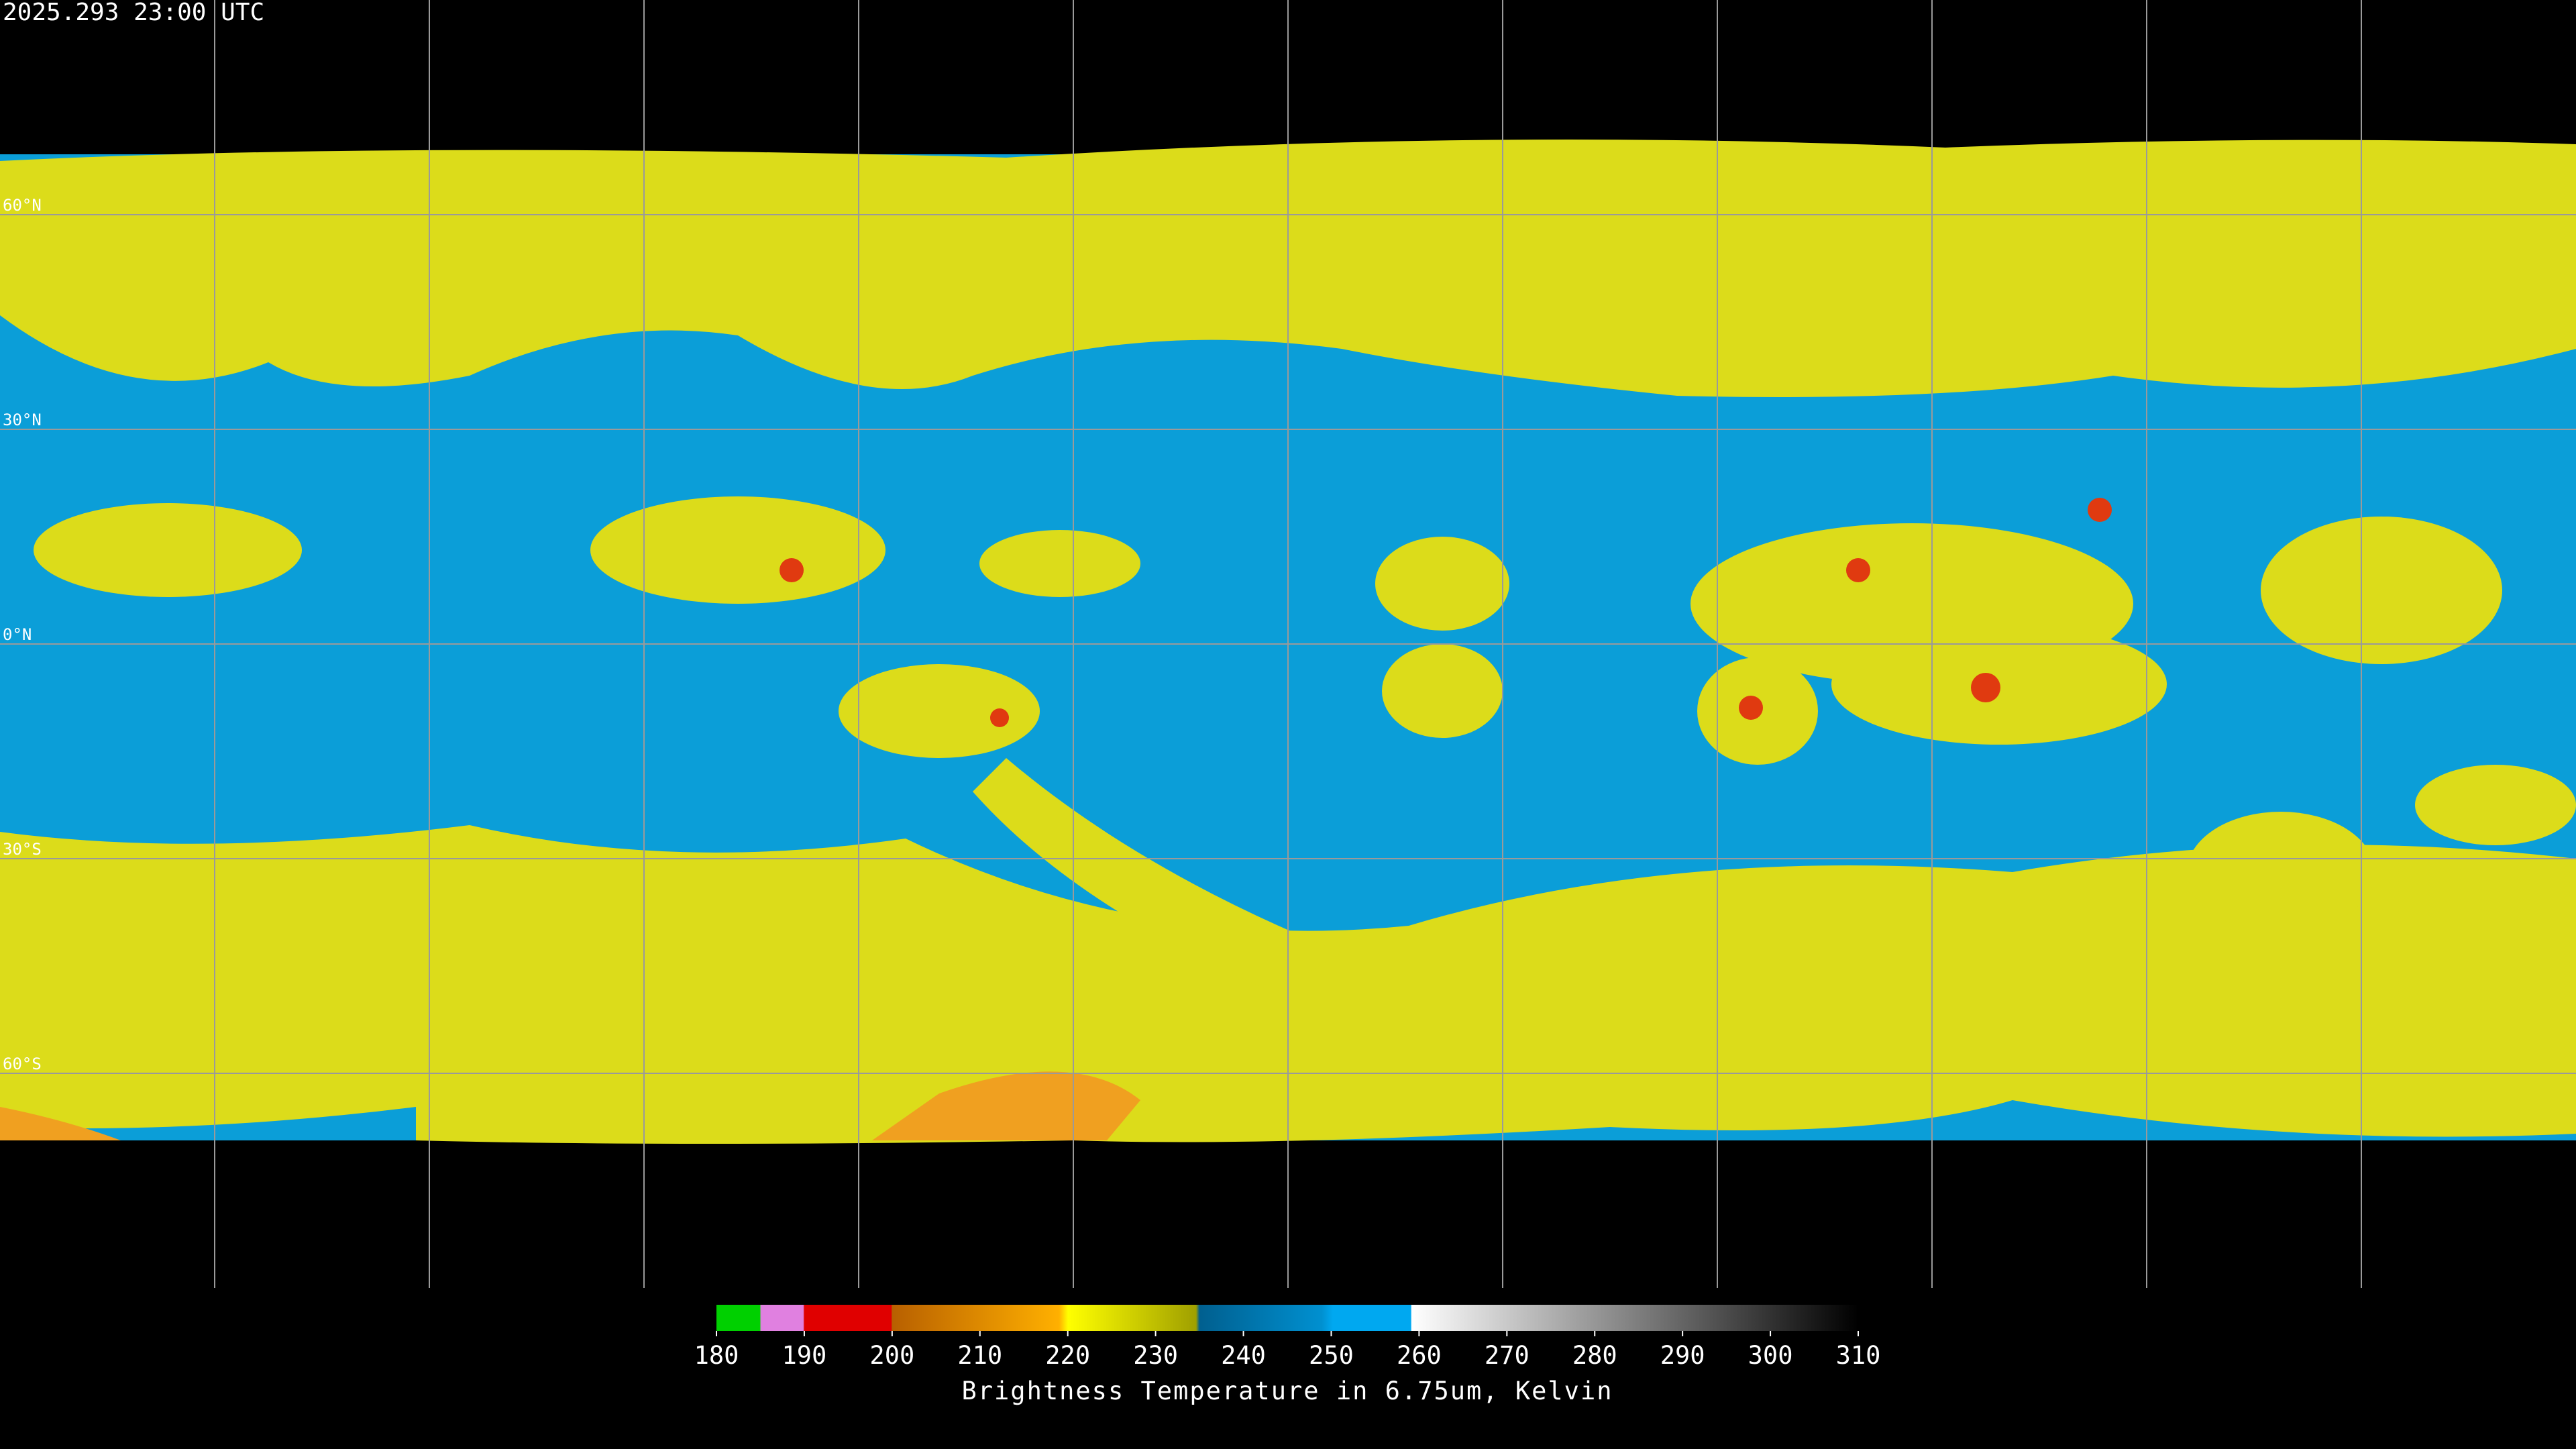  Describe the element at coordinates (1770, 1355) in the screenshot. I see `colorbar-tick-label: 300` at that location.